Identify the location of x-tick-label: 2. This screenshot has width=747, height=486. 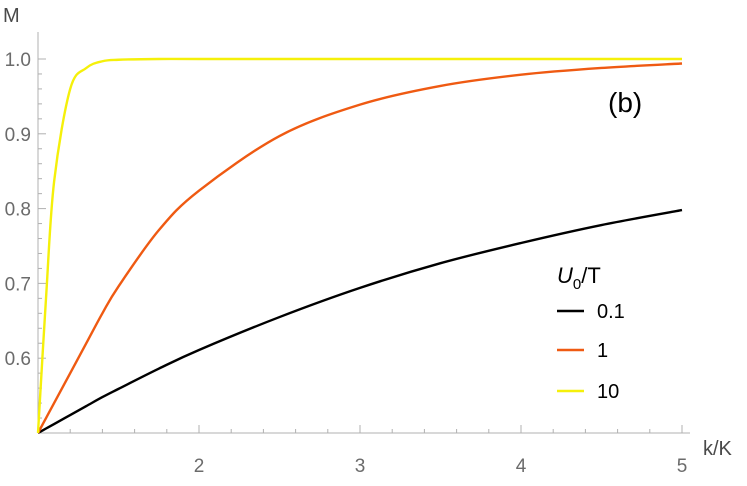
(199, 466).